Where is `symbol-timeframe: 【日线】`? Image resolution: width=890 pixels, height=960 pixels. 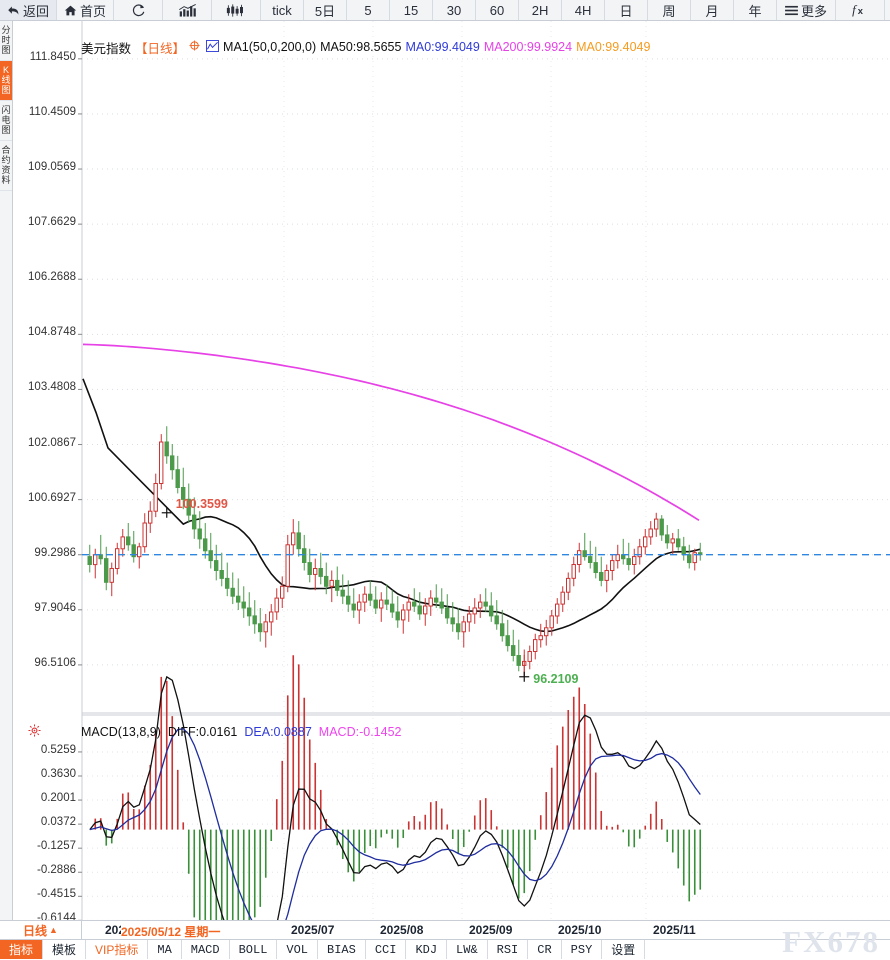
symbol-timeframe: 【日线】 is located at coordinates (160, 48).